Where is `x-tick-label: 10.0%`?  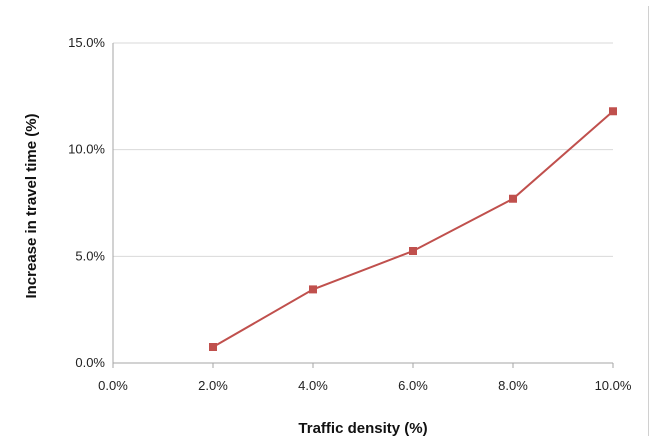 x-tick-label: 10.0% is located at coordinates (613, 385).